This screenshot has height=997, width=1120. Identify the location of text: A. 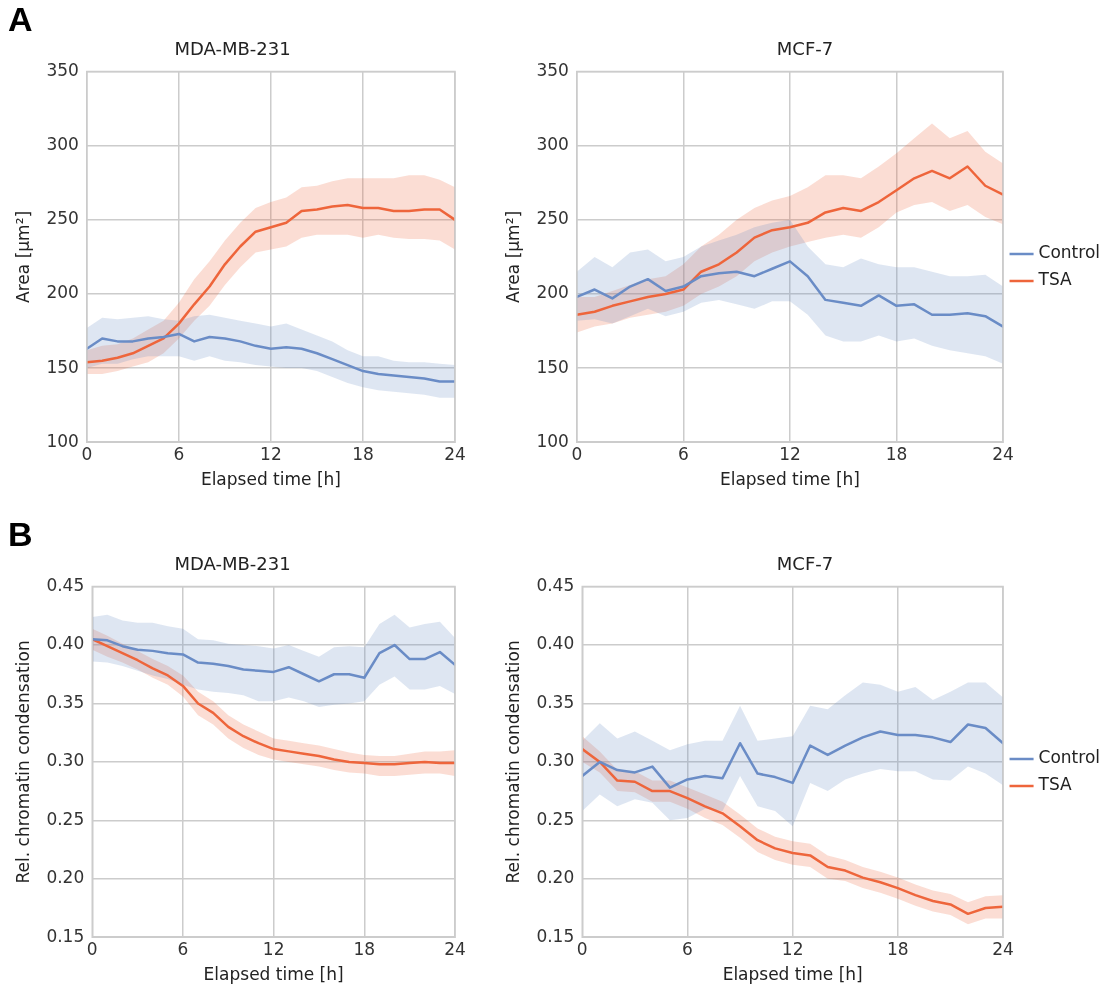
(20, 19).